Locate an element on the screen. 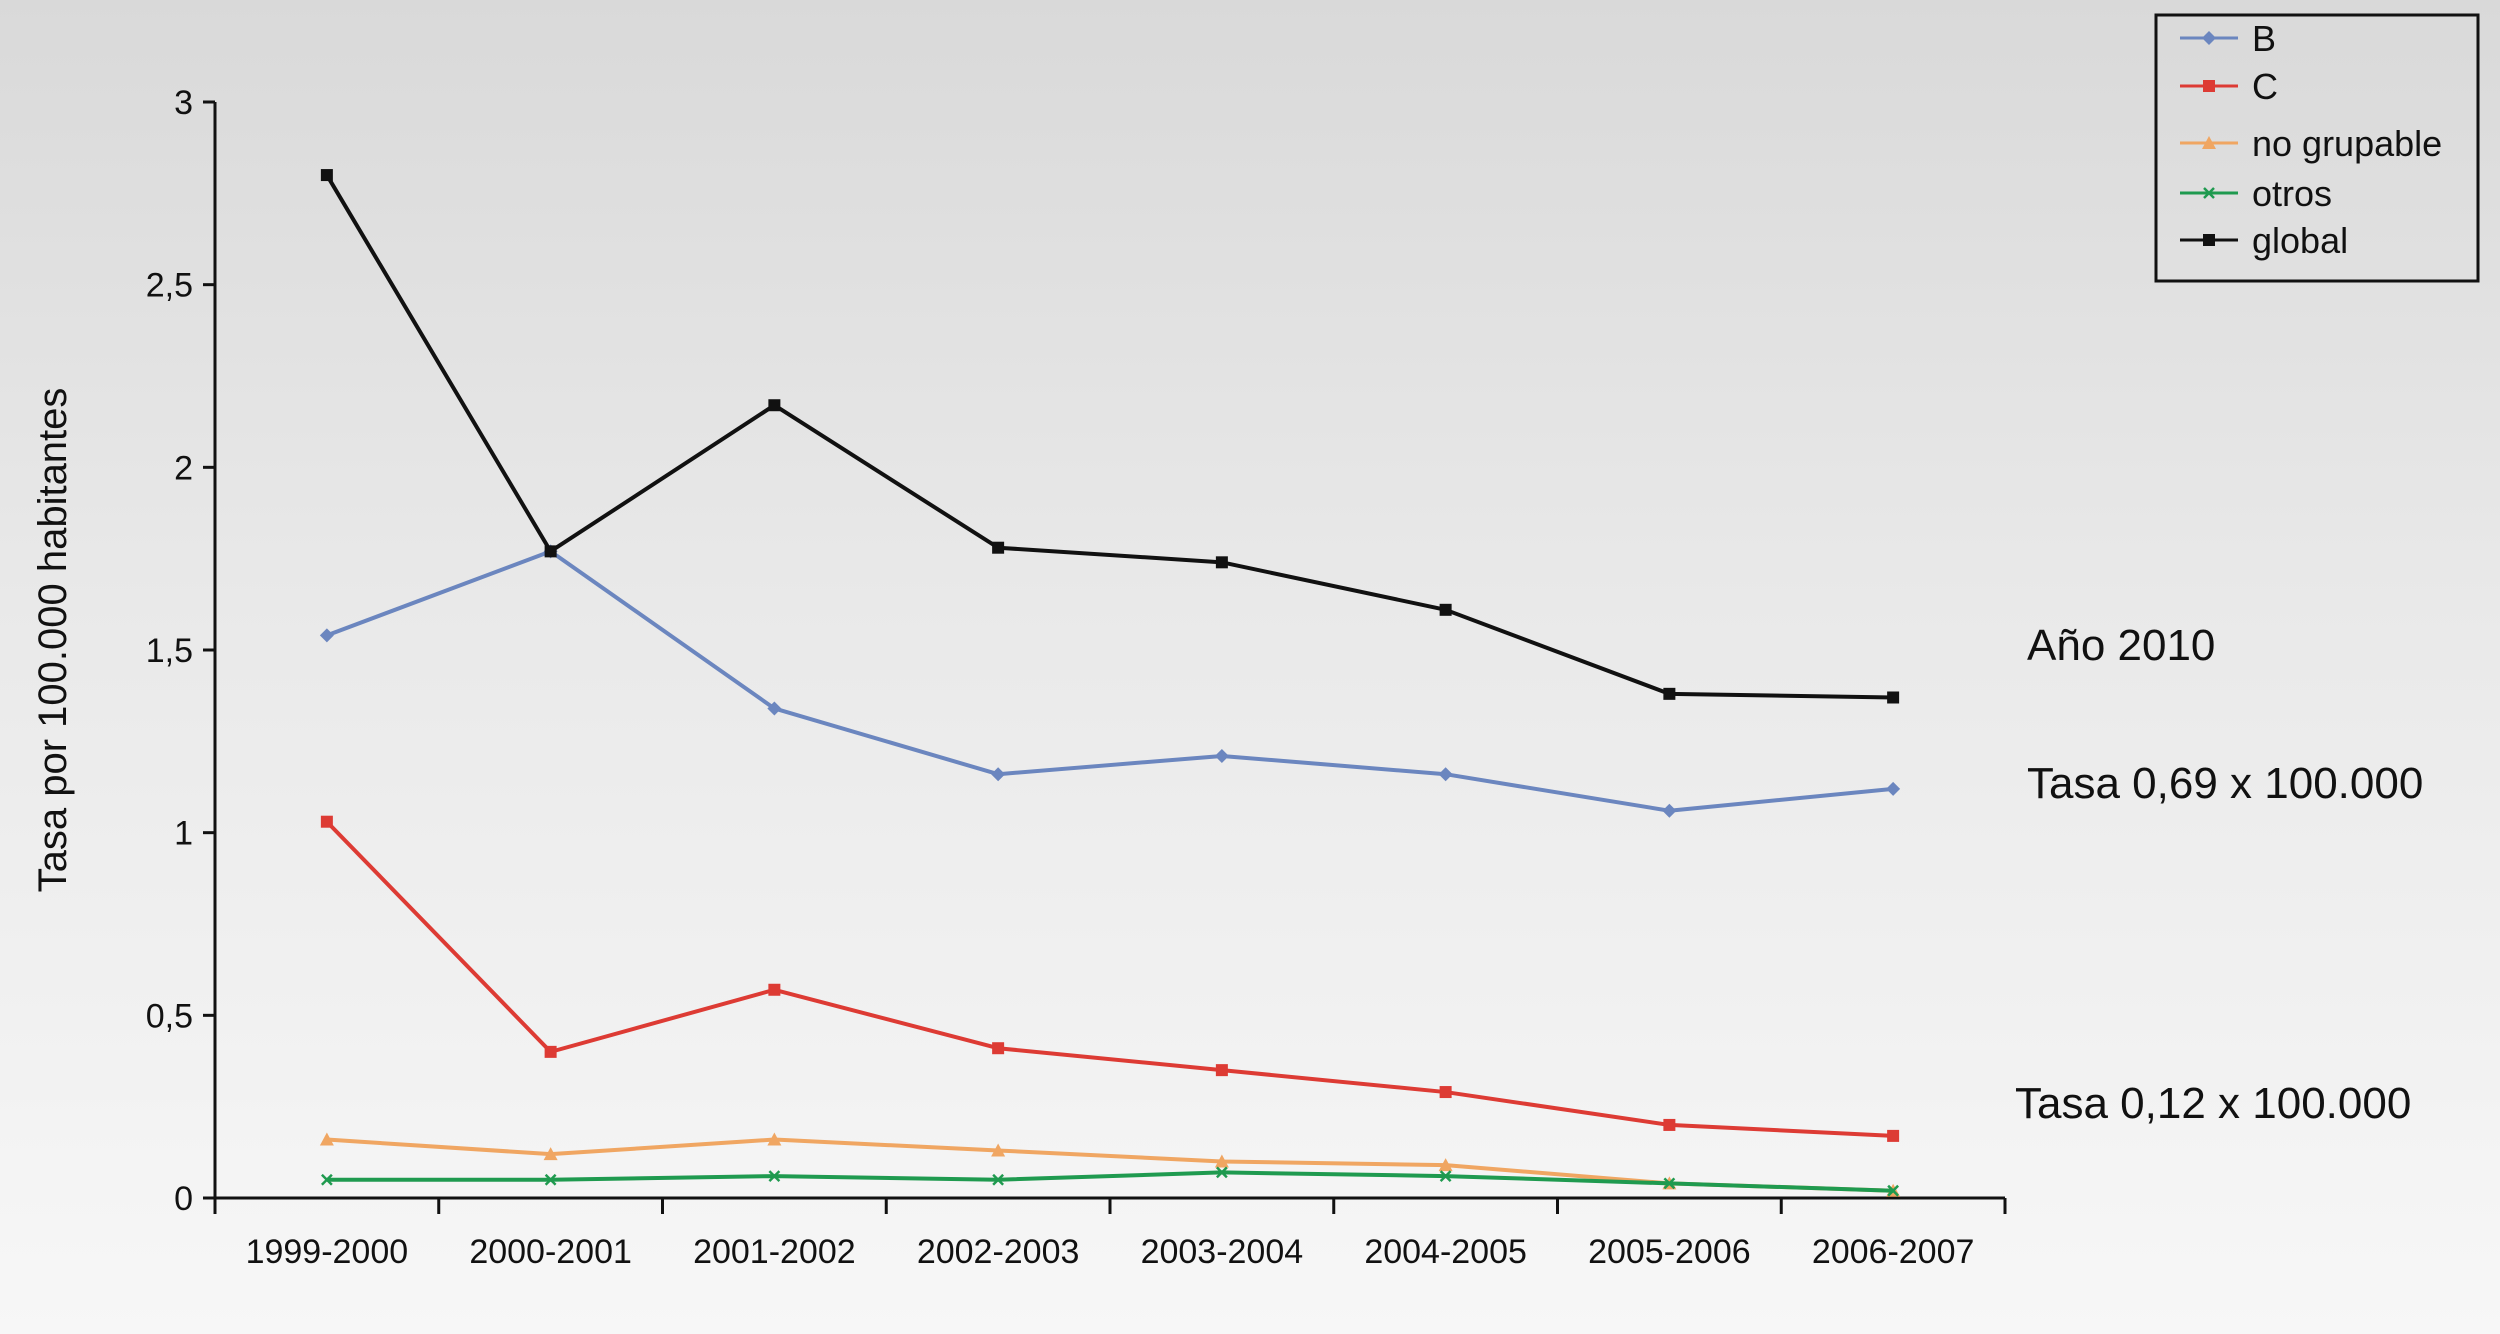  y-axis-title: Tasa por 100.000 habitantes is located at coordinates (53, 640).